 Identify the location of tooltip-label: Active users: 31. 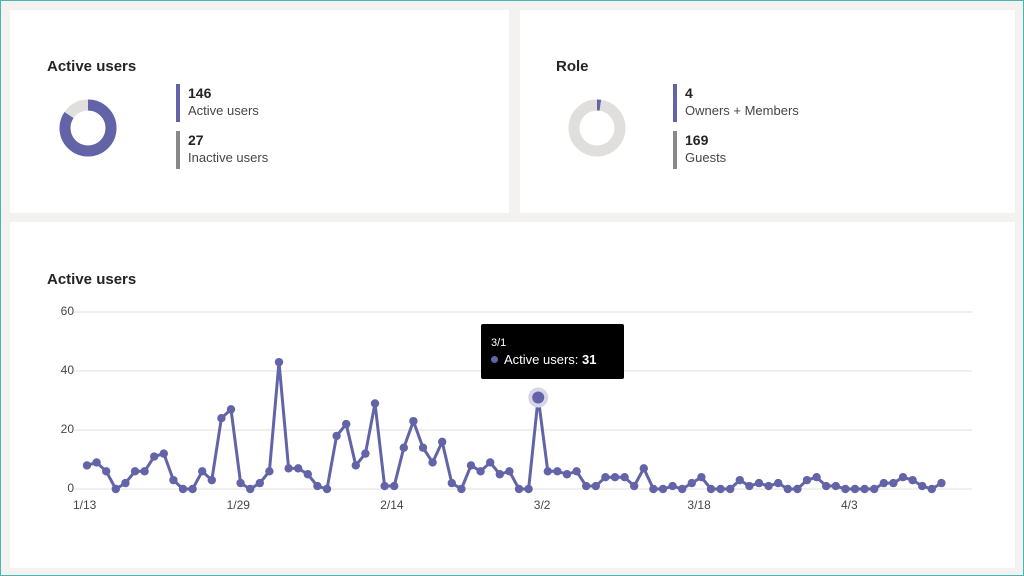
(550, 359).